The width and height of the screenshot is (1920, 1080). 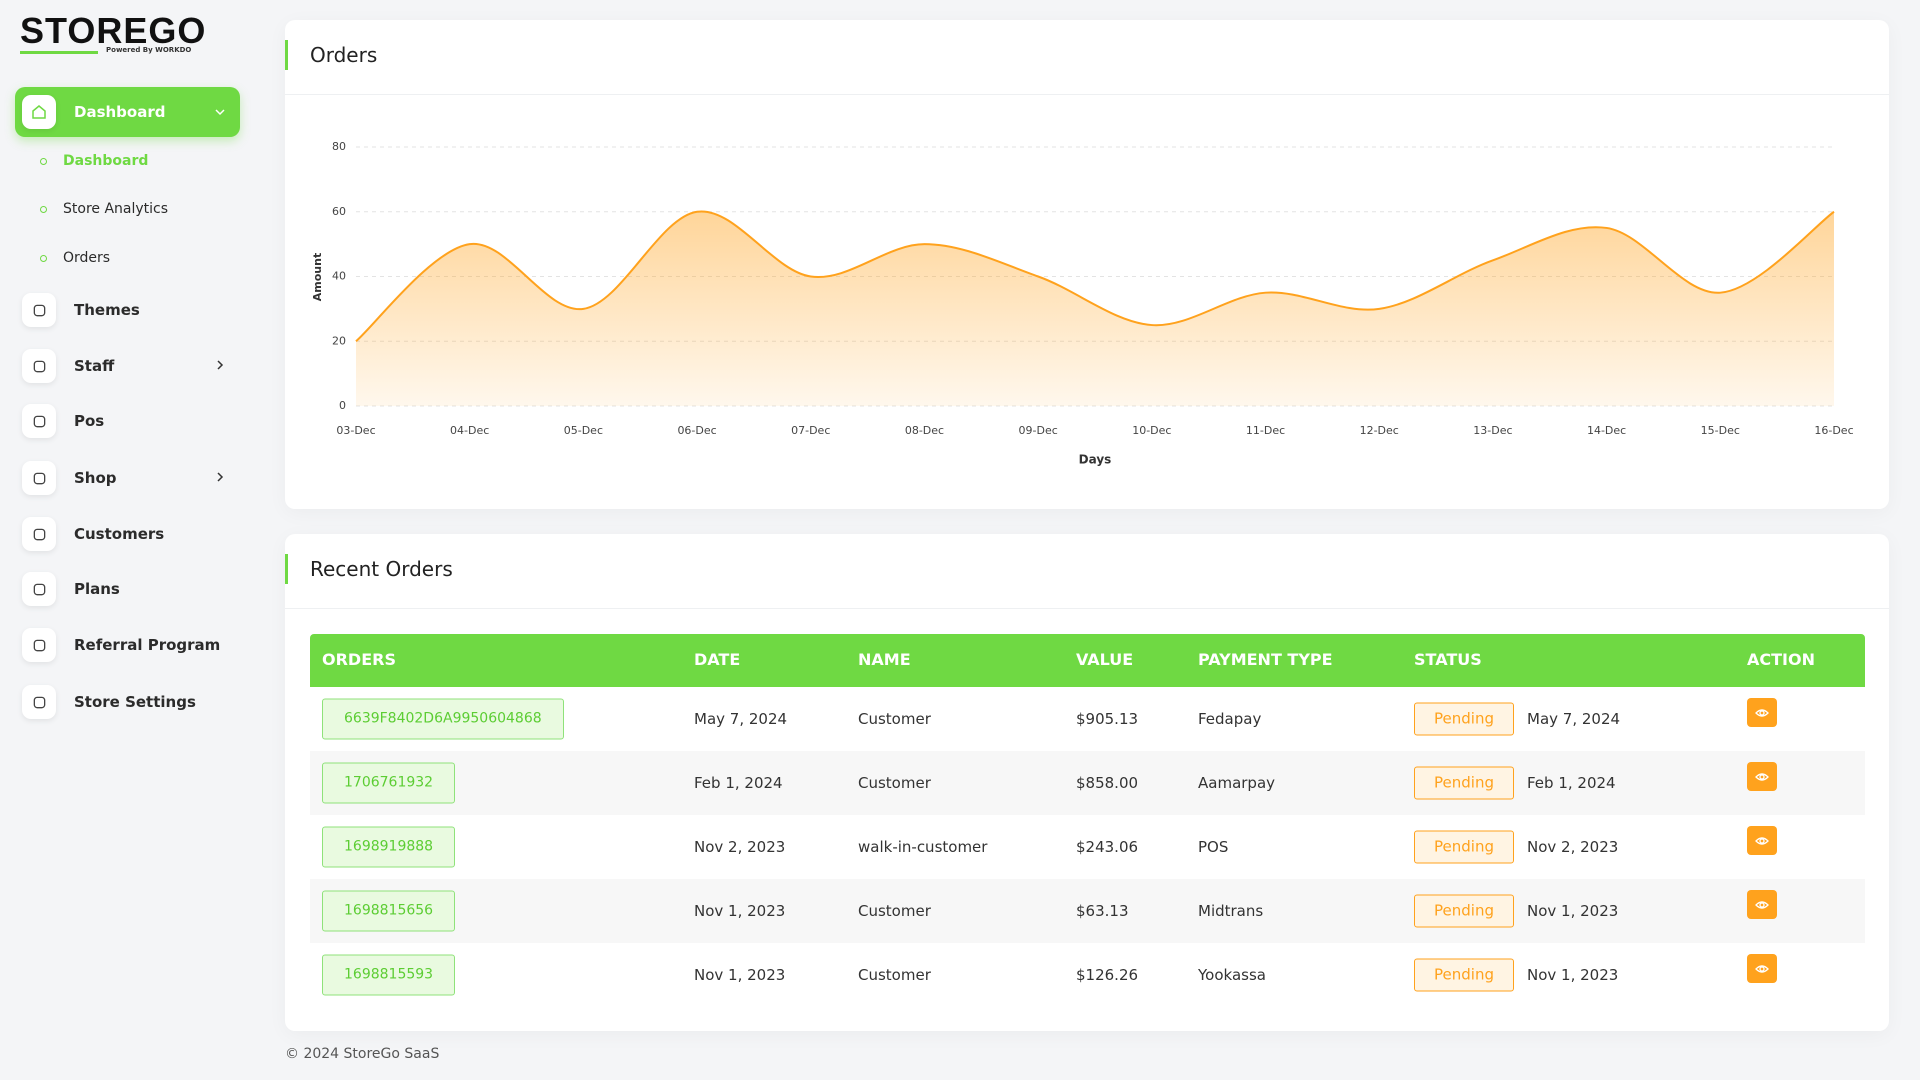 I want to click on brand-logo: STOREGO, so click(x=113, y=30).